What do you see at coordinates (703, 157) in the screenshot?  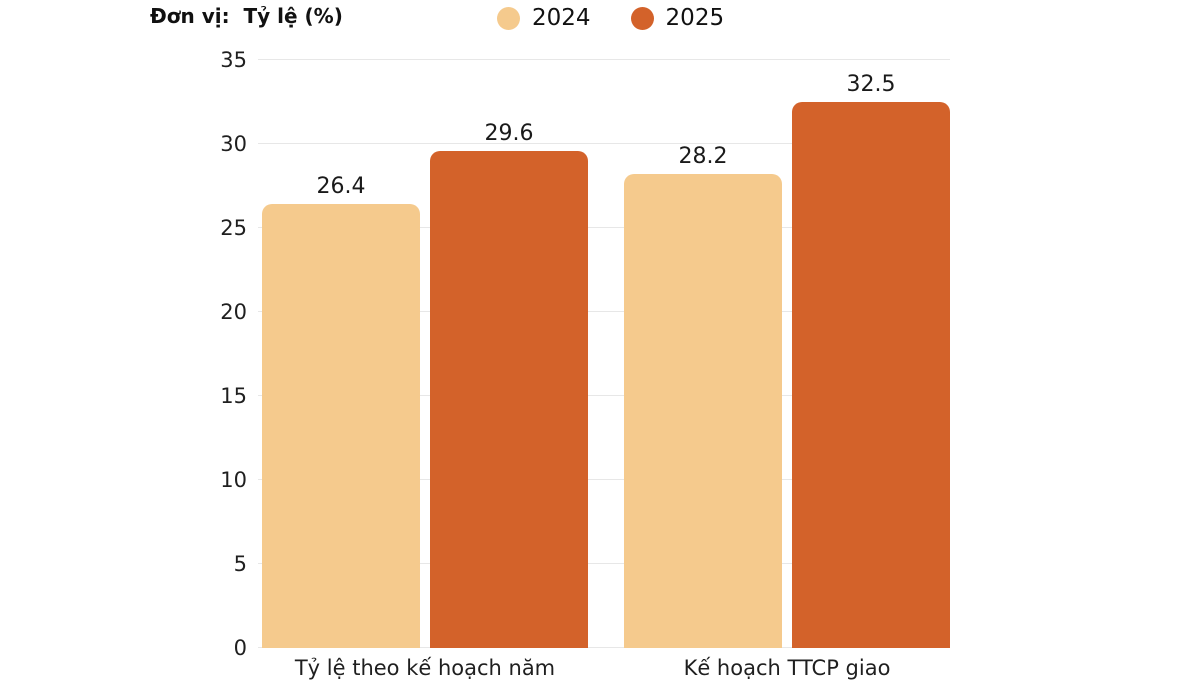 I see `bar-value-2024-group2: 28.2` at bounding box center [703, 157].